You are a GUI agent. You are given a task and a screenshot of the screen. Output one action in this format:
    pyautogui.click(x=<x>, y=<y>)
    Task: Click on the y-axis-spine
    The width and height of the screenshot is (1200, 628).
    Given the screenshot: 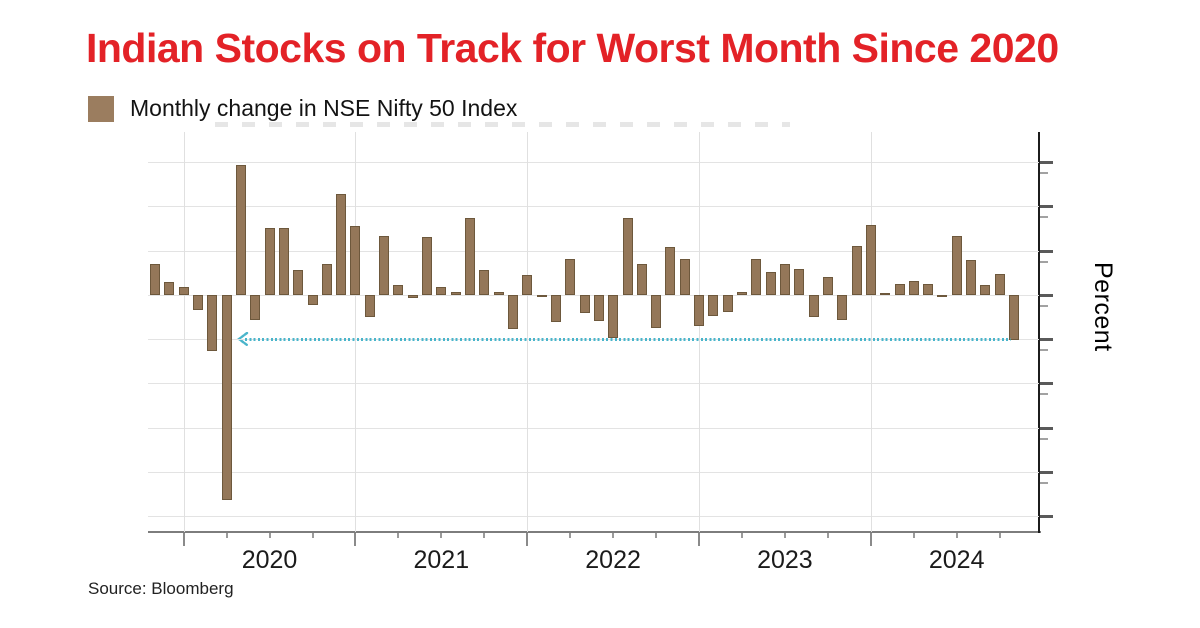 What is the action you would take?
    pyautogui.click(x=1039, y=332)
    